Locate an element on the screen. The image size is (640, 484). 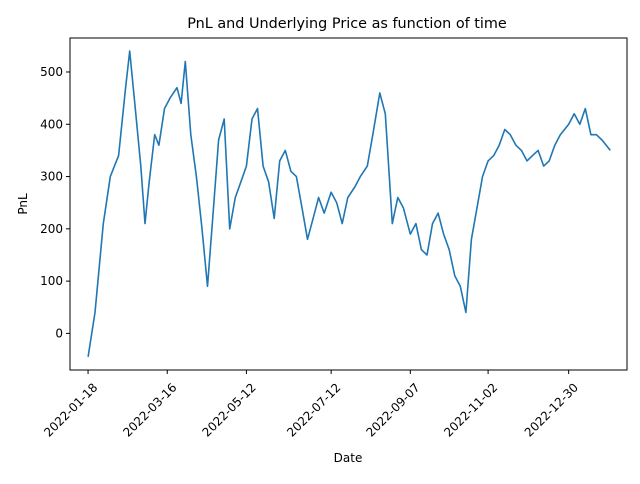
y-tick-label: 300 is located at coordinates (51, 177).